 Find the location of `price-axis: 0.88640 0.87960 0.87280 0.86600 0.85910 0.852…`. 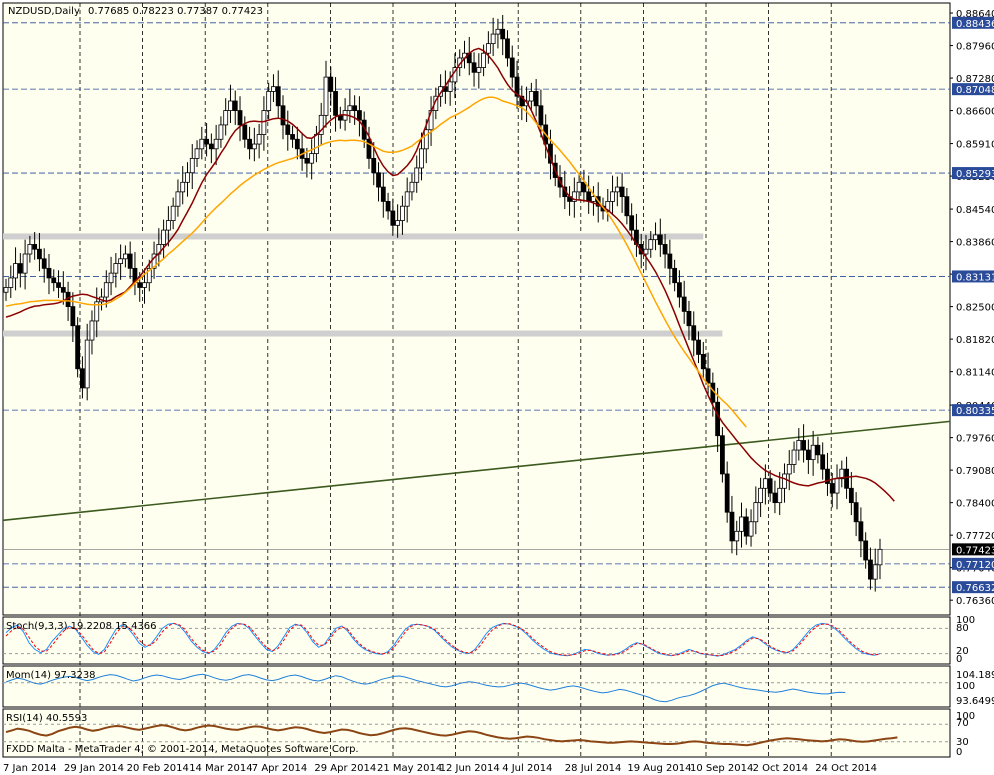

price-axis: 0.88640 0.87960 0.87280 0.86600 0.85910 0.852… is located at coordinates (972, 308).